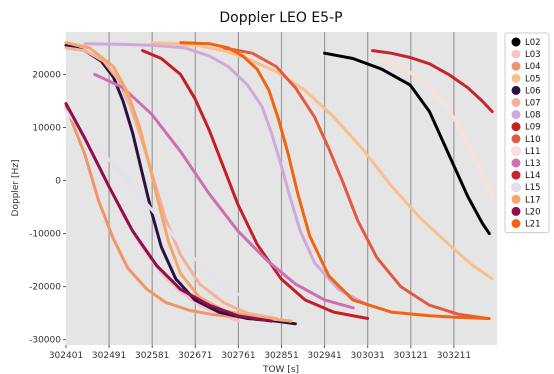  I want to click on y-tick-label: 20000, so click(46, 75).